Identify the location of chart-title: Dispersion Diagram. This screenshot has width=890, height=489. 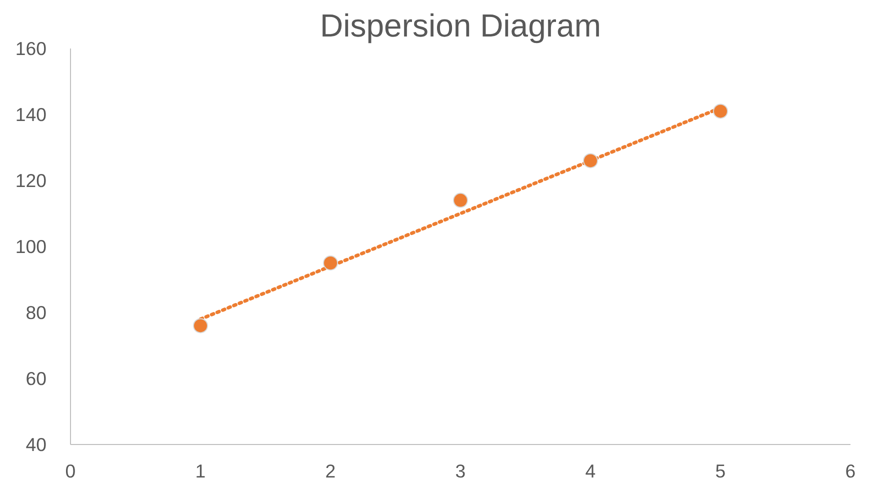
(460, 26).